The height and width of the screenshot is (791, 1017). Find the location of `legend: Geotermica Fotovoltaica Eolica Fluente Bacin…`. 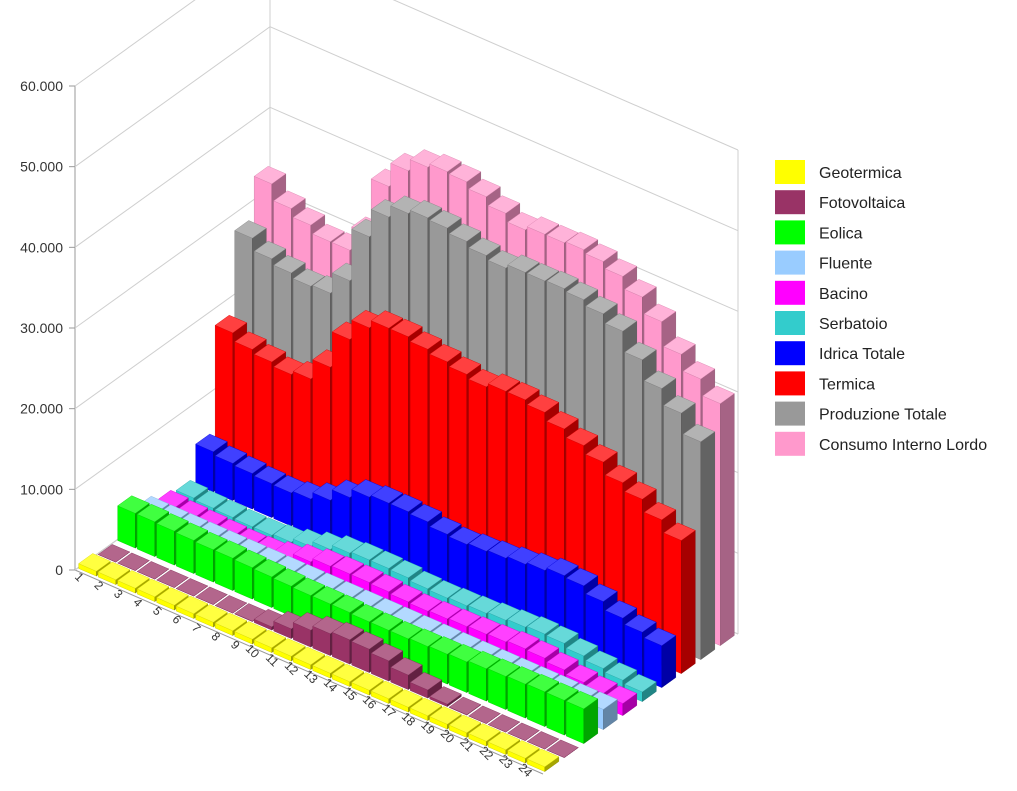

legend: Geotermica Fotovoltaica Eolica Fluente Bacin… is located at coordinates (881, 308).